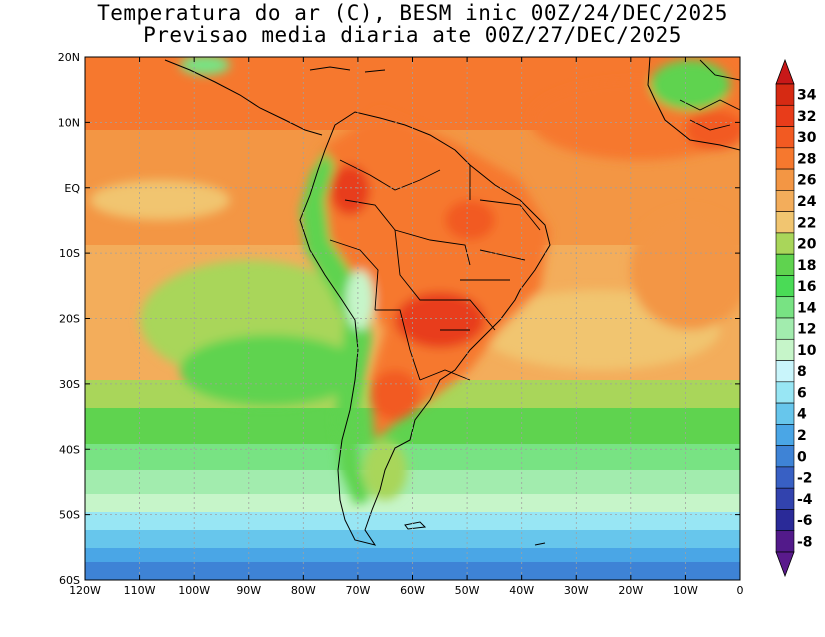 The width and height of the screenshot is (825, 637). What do you see at coordinates (69, 319) in the screenshot?
I see `lat-label: 20S` at bounding box center [69, 319].